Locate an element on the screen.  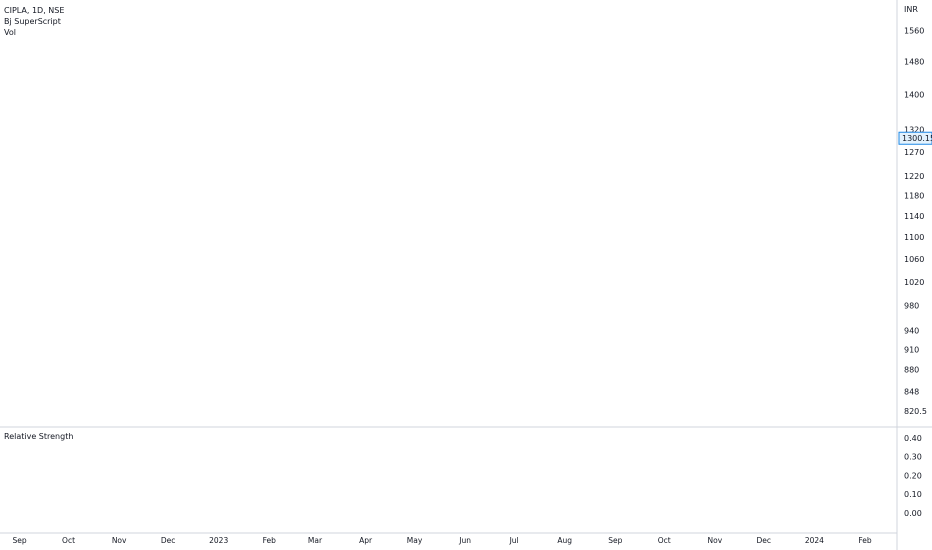
rs-tick-label: 0.10 is located at coordinates (913, 494).